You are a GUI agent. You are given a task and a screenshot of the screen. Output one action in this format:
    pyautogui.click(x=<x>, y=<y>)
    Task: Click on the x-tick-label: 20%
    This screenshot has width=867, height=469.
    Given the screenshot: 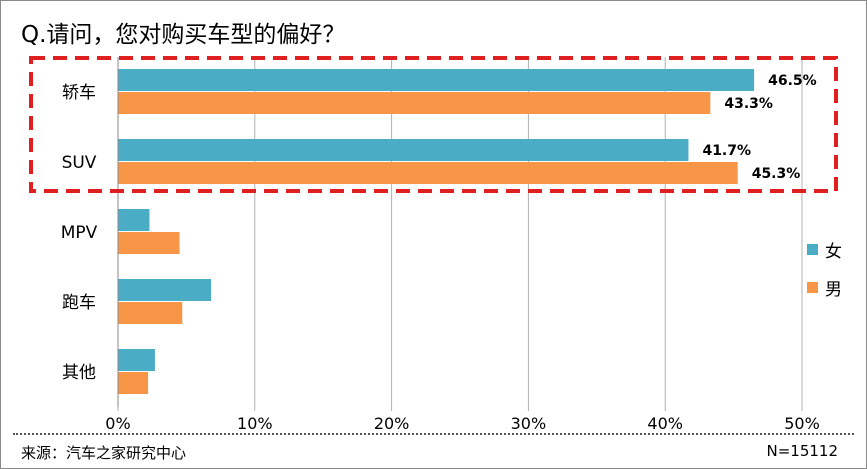 What is the action you would take?
    pyautogui.click(x=392, y=423)
    